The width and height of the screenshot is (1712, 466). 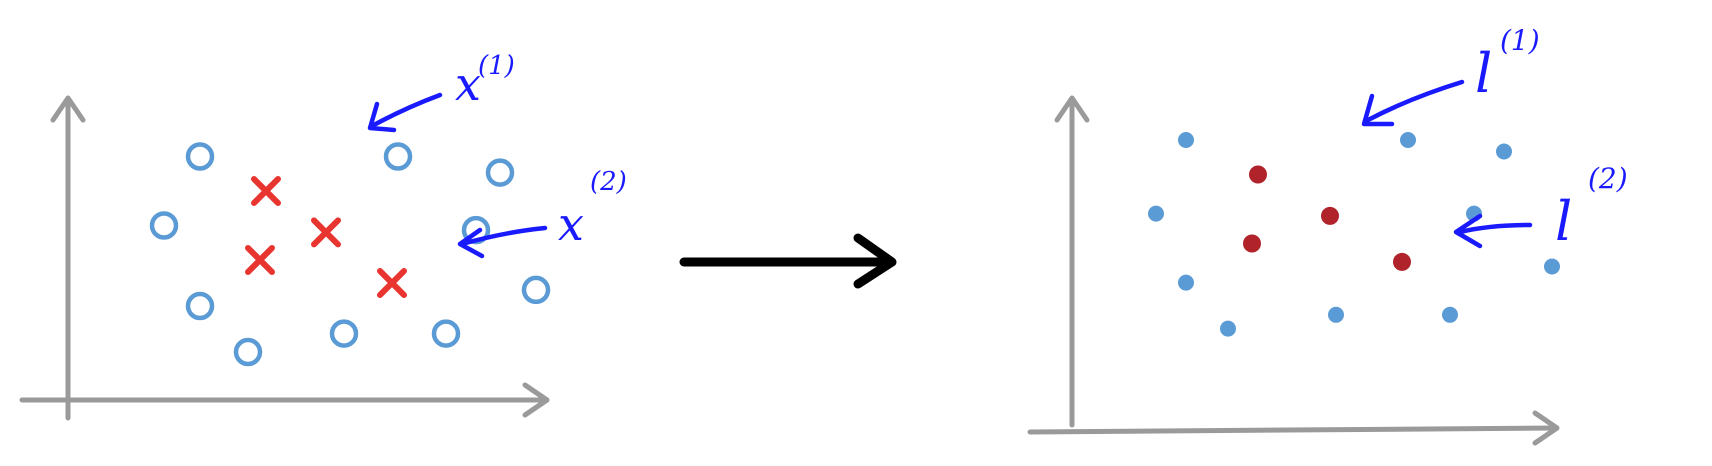 What do you see at coordinates (496, 66) in the screenshot?
I see `annotation-x1-superscript: (1)` at bounding box center [496, 66].